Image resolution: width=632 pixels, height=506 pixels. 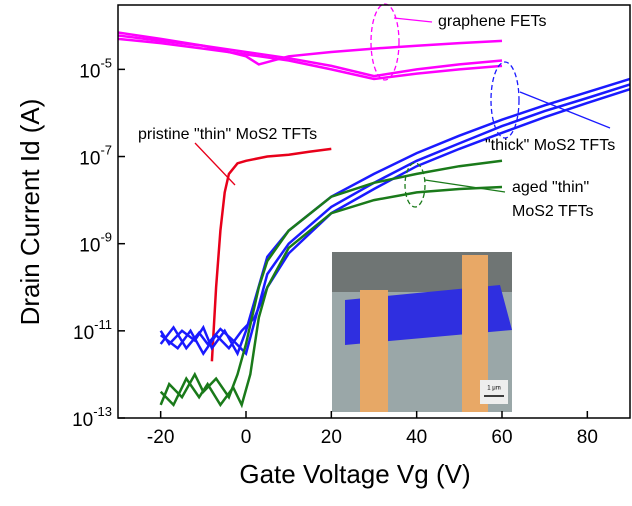 What do you see at coordinates (553, 211) in the screenshot?
I see `annotation: MoS2 TFTs` at bounding box center [553, 211].